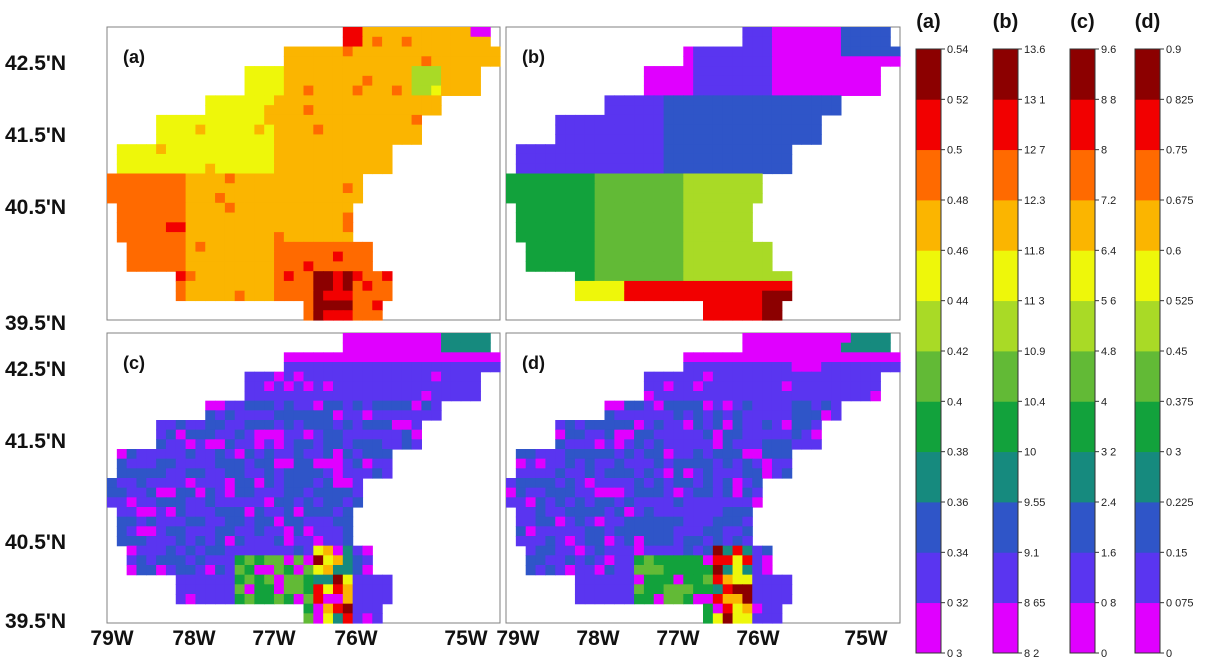 This screenshot has height=659, width=1208. I want to click on colorbar-tick-label: 11.8, so click(1034, 251).